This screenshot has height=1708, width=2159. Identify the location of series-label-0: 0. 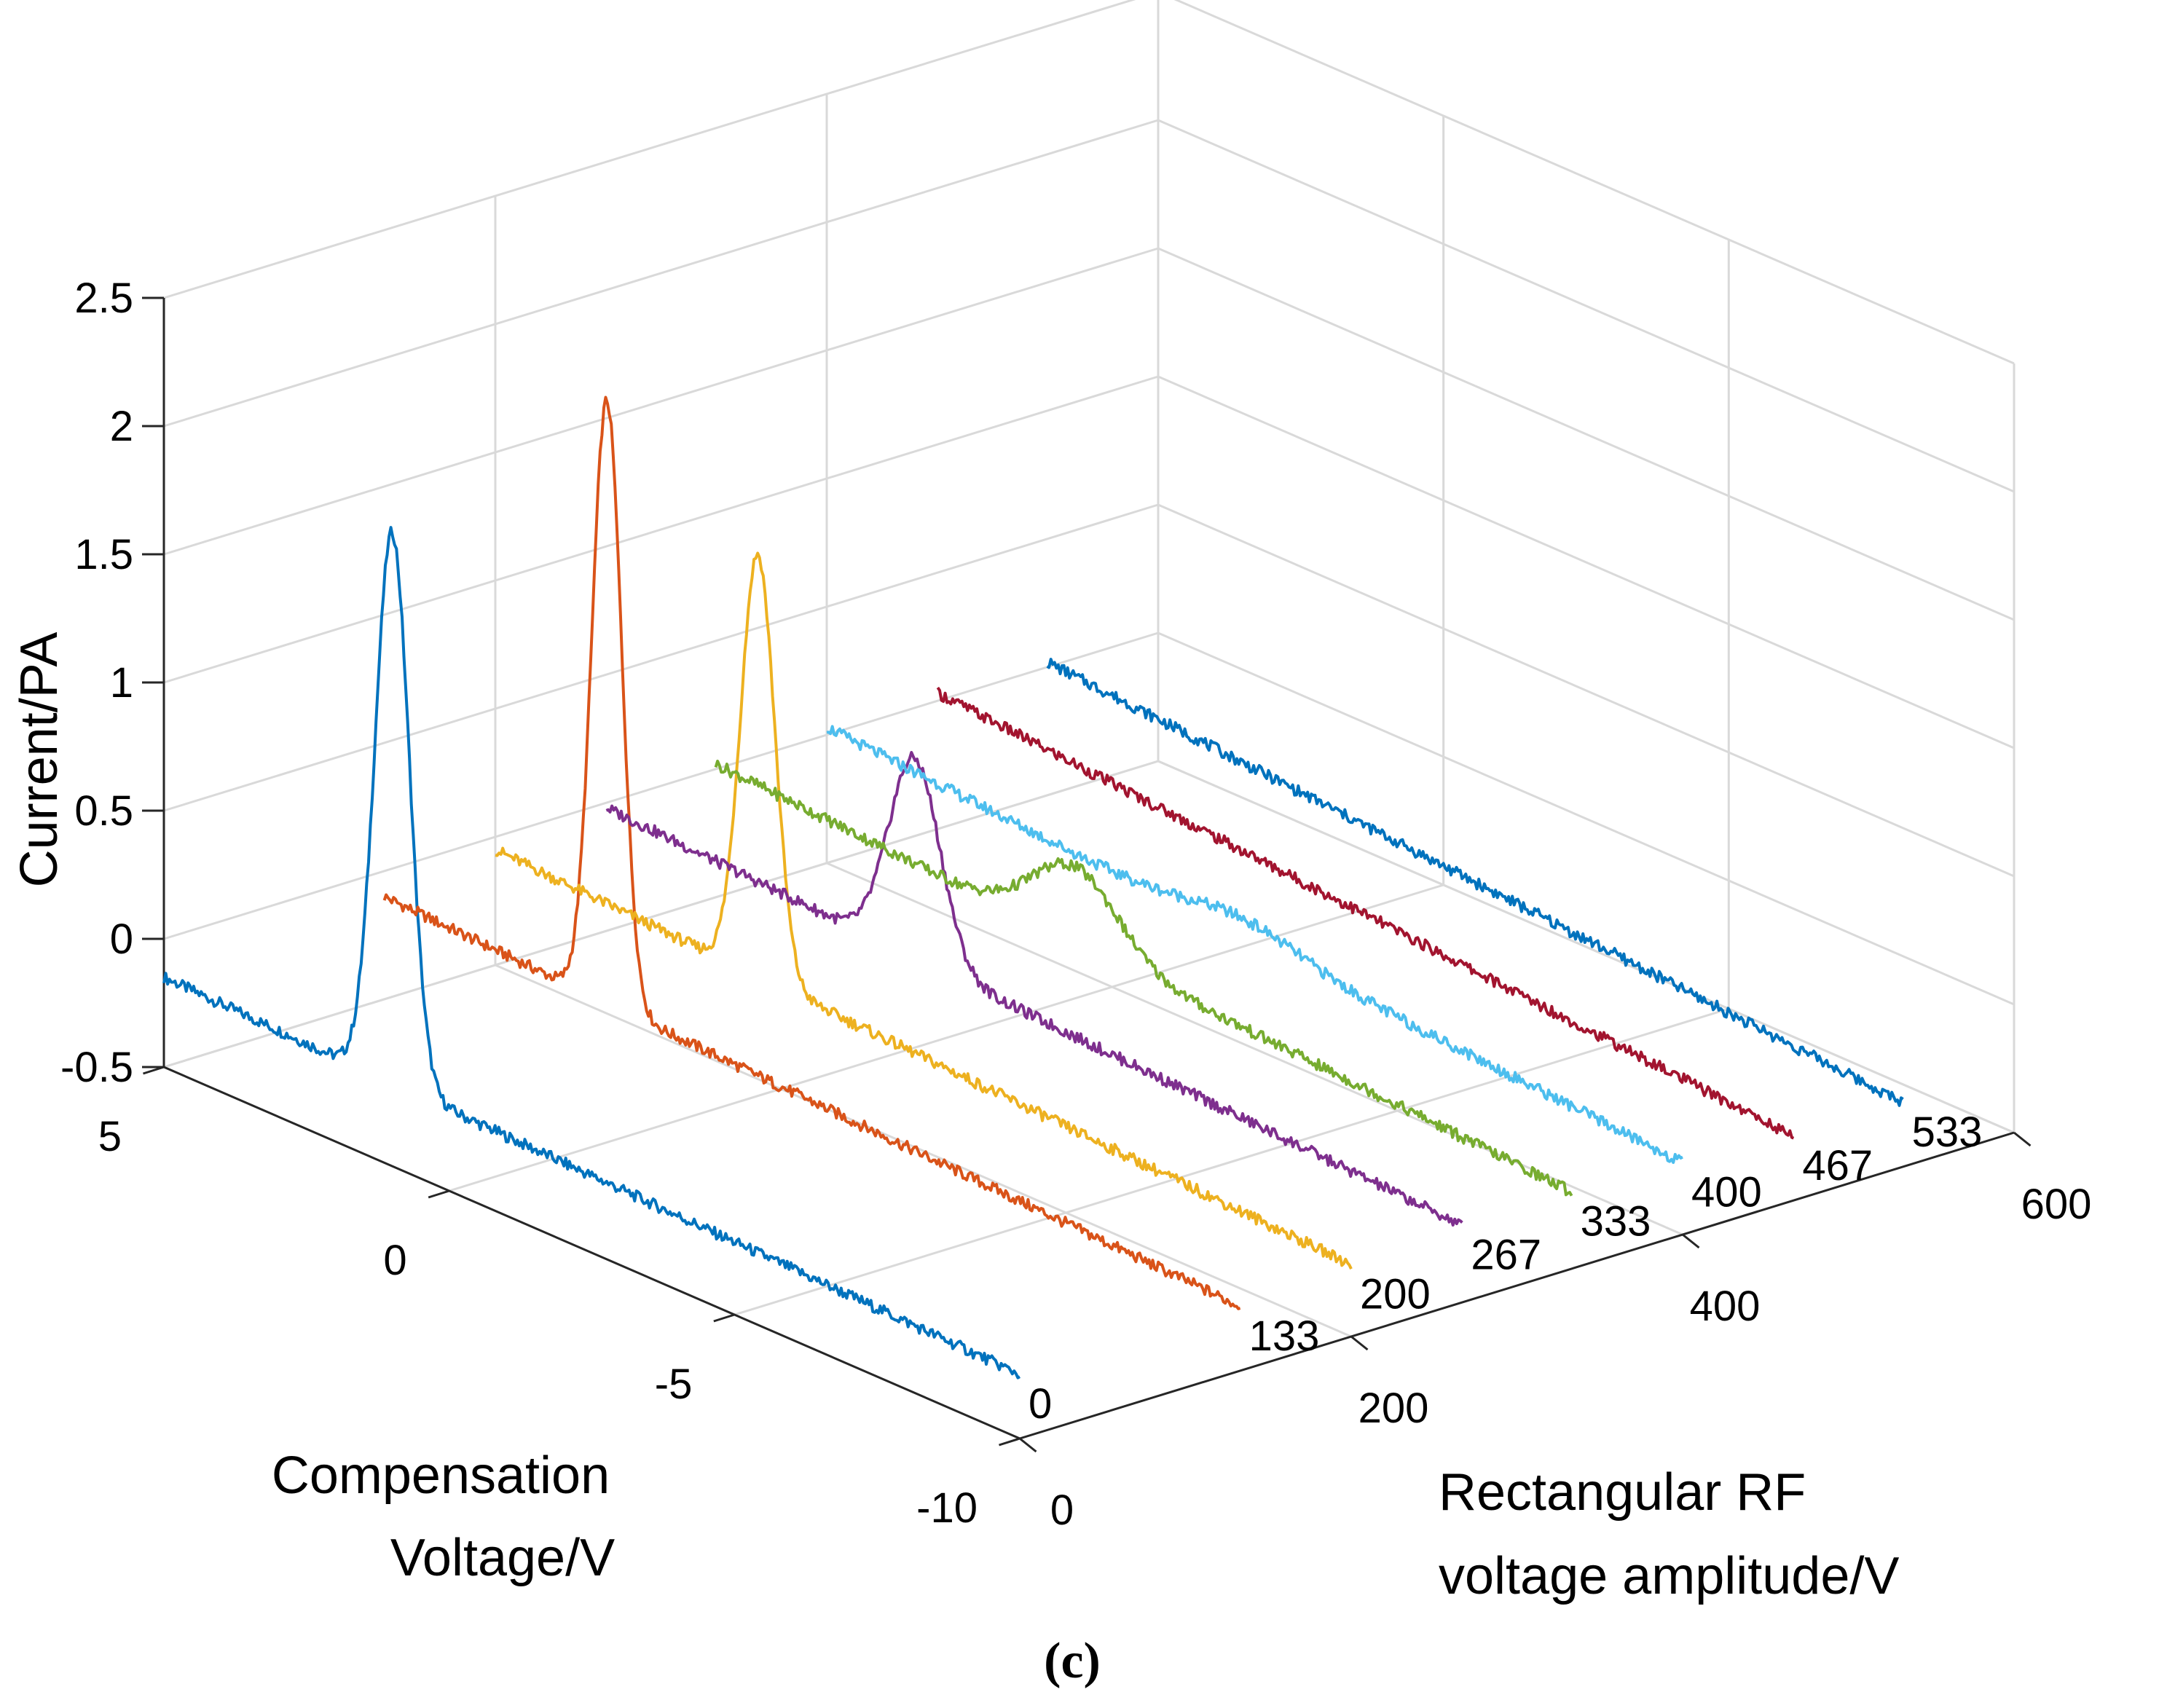
(1040, 1404).